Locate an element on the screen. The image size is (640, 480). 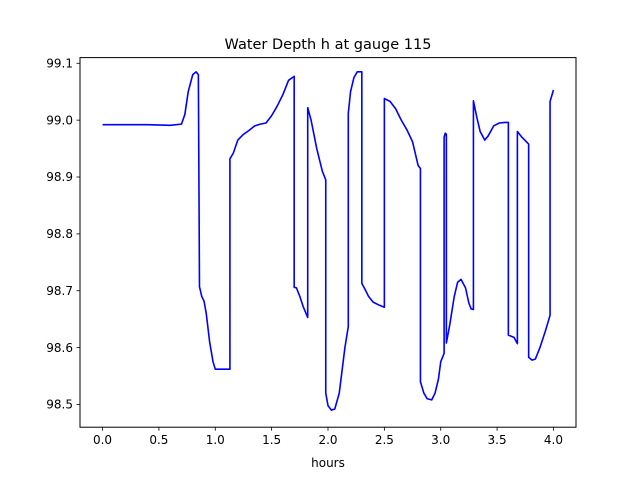
x-tick-label: 2.0 is located at coordinates (327, 440).